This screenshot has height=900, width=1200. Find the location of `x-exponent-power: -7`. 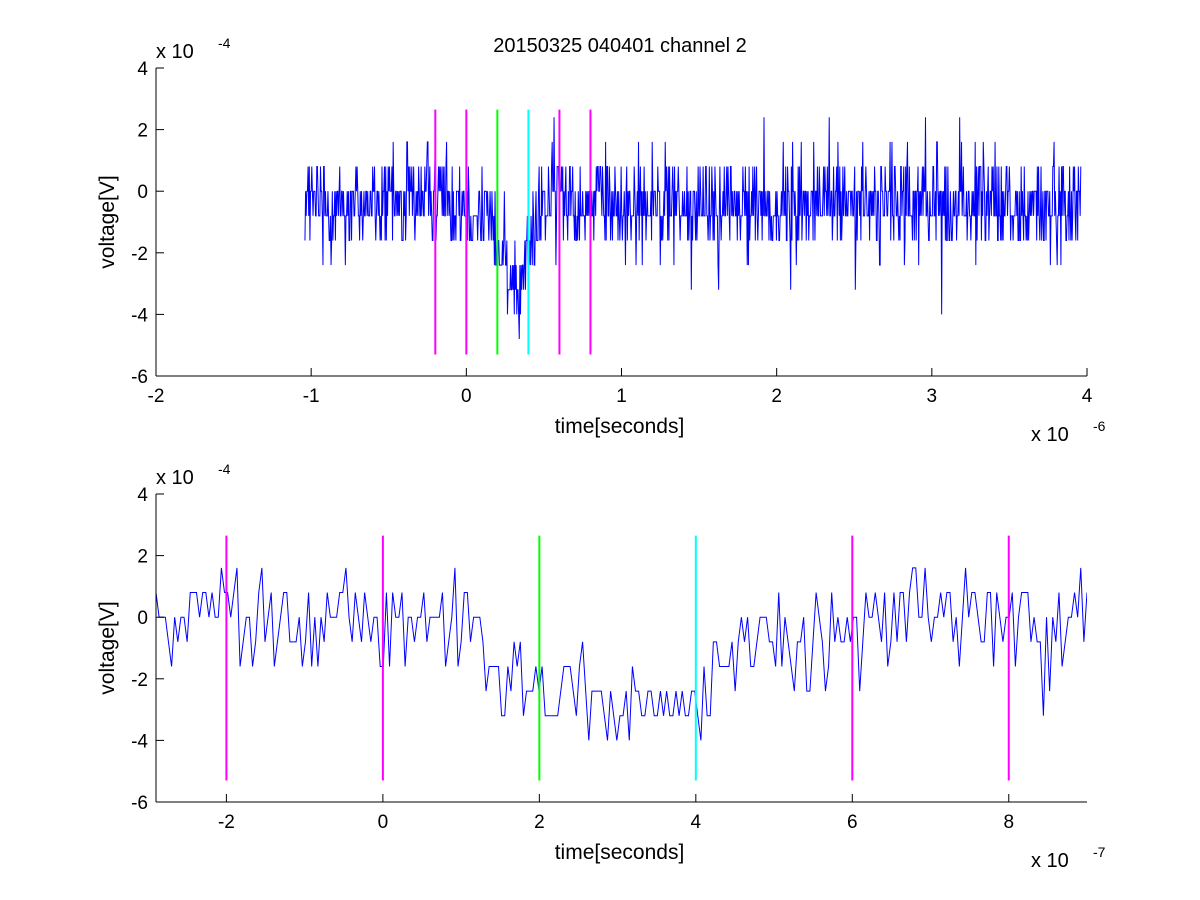

x-exponent-power: -7 is located at coordinates (1099, 852).